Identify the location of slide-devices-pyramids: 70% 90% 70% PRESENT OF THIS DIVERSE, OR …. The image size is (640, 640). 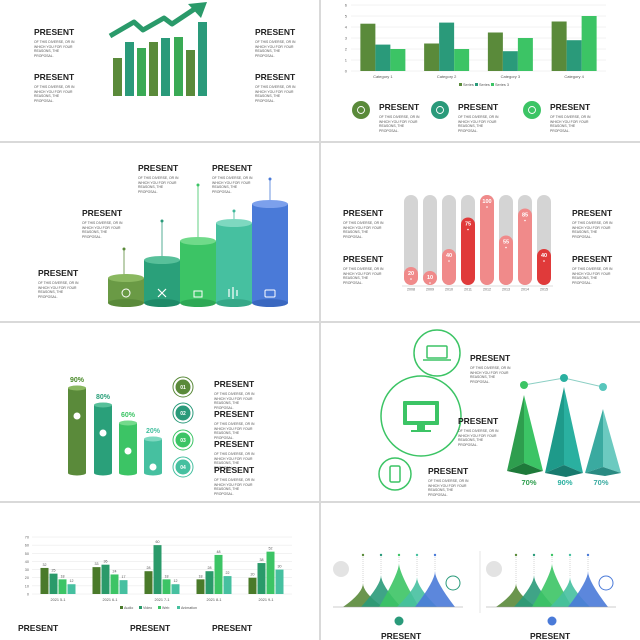
(480, 412).